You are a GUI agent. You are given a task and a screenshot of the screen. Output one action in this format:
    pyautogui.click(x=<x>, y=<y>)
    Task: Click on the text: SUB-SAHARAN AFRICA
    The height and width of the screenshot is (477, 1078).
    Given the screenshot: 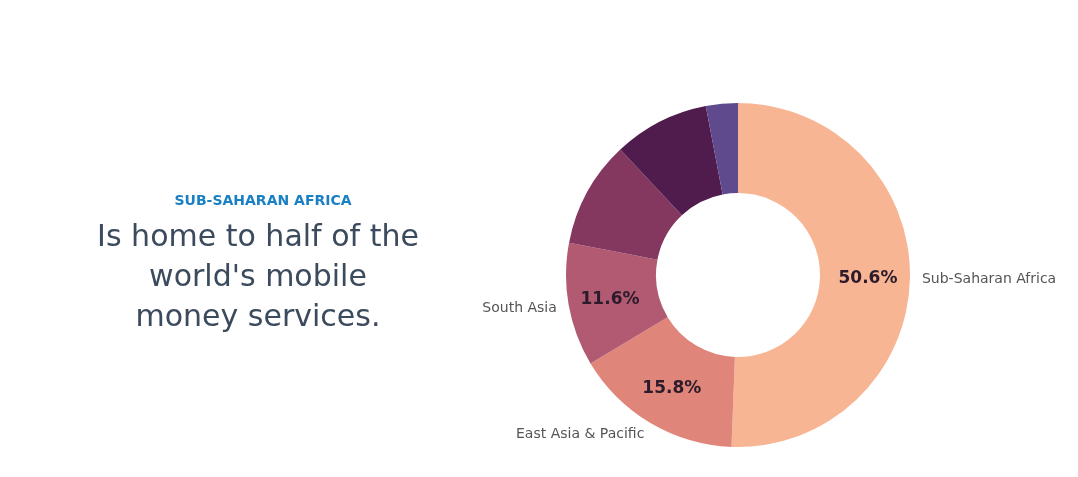 What is the action you would take?
    pyautogui.click(x=263, y=200)
    